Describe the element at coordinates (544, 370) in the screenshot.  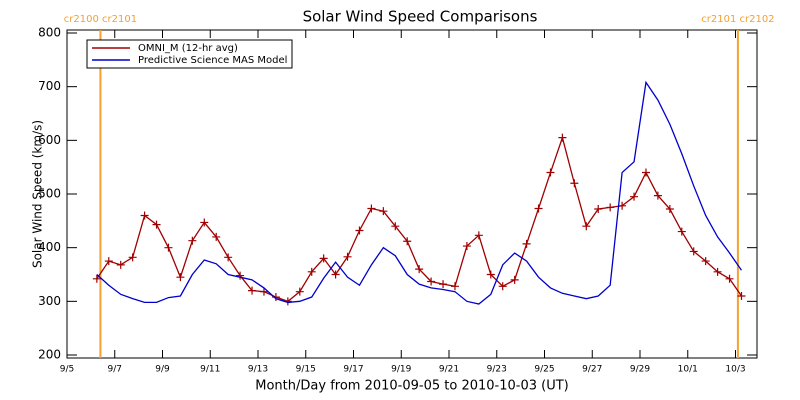
I see `x-tick-label: 9/25` at that location.